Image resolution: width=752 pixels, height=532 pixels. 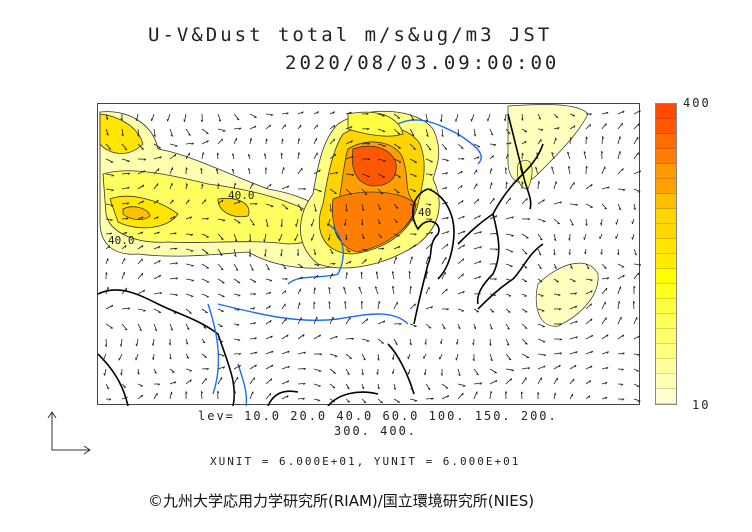 I want to click on contour-levels-line1: lev= 10.0 20.0 40.0 60.0 100. 150. 200., so click(x=378, y=416).